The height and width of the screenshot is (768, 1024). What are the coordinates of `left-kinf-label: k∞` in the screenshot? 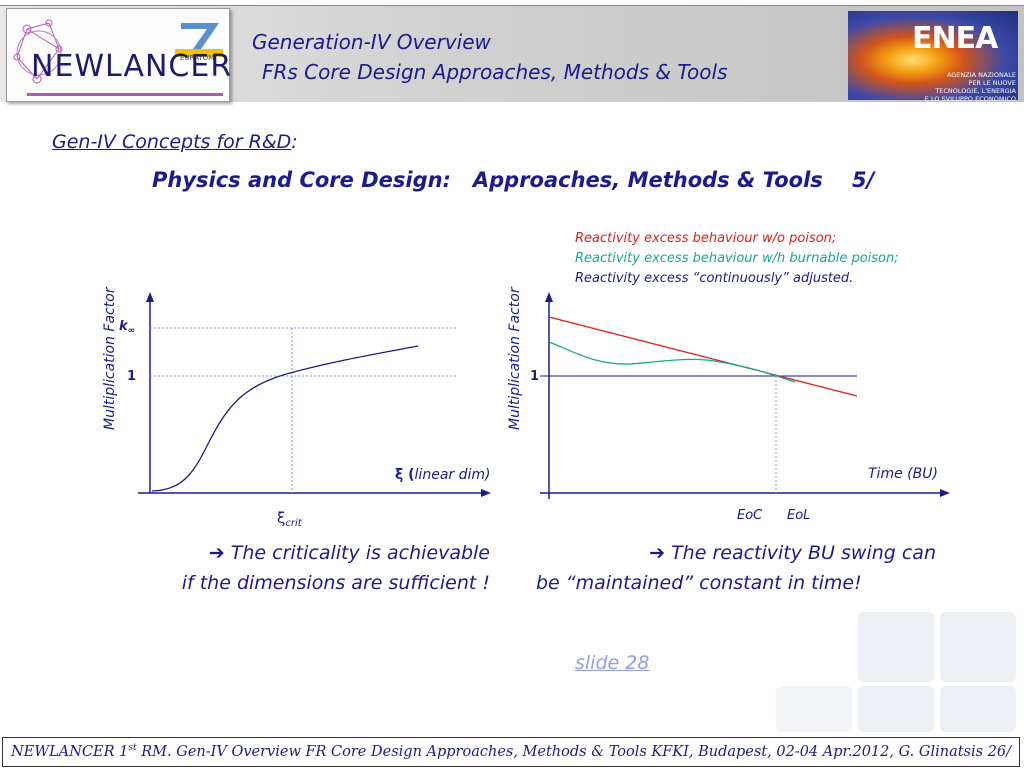 It's located at (127, 327).